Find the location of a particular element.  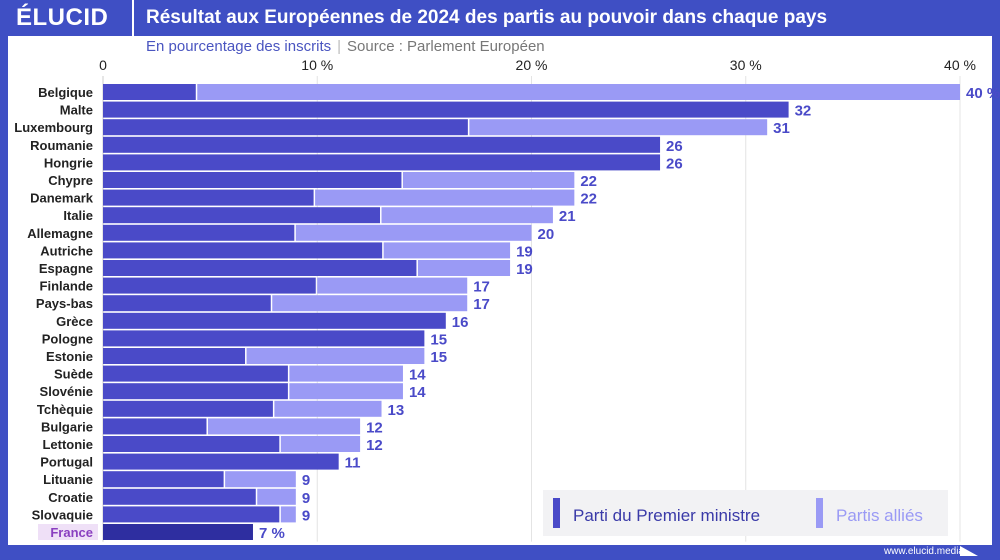

legend-box is located at coordinates (745, 513).